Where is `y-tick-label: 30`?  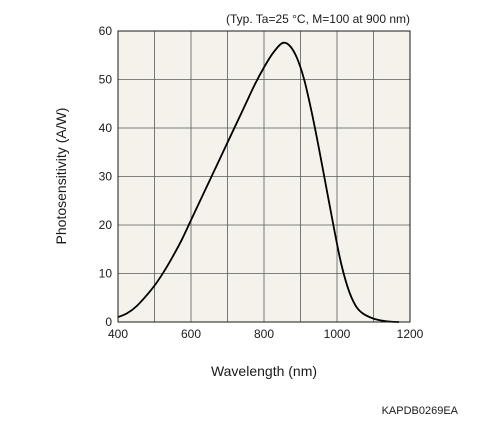 y-tick-label: 30 is located at coordinates (106, 177).